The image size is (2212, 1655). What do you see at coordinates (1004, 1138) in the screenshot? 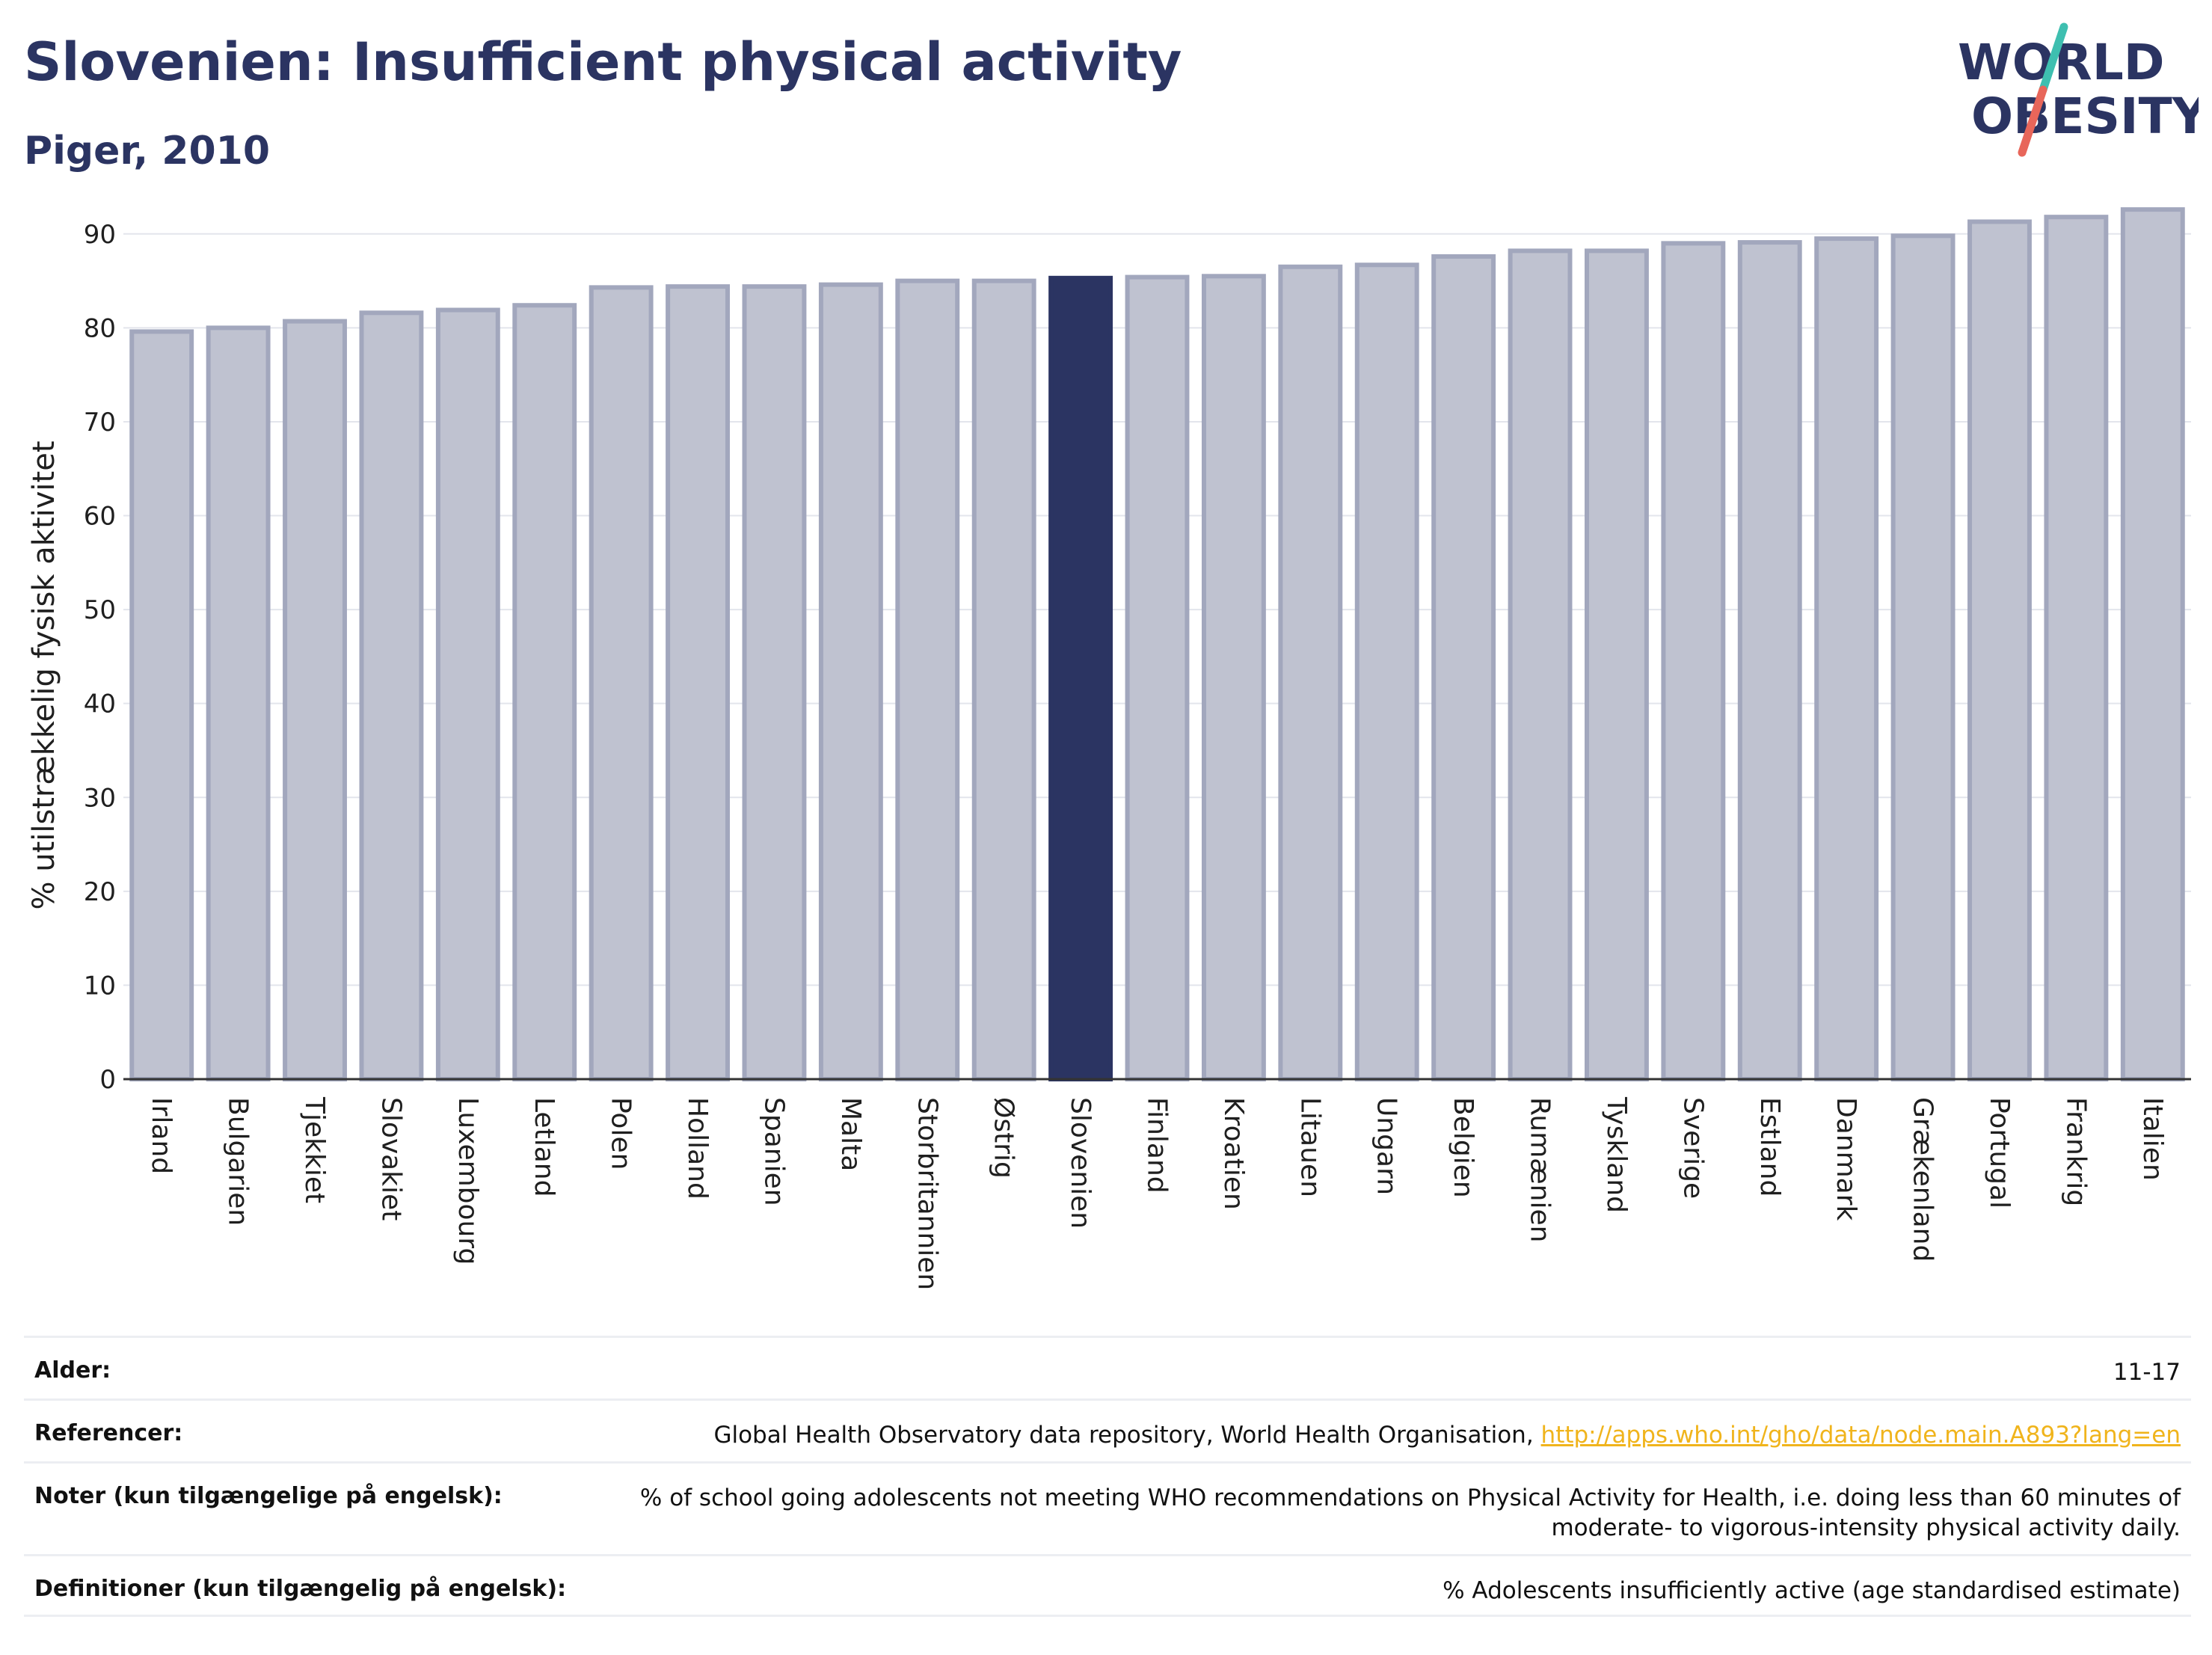
I see `x-tick-label: Østrig` at bounding box center [1004, 1138].